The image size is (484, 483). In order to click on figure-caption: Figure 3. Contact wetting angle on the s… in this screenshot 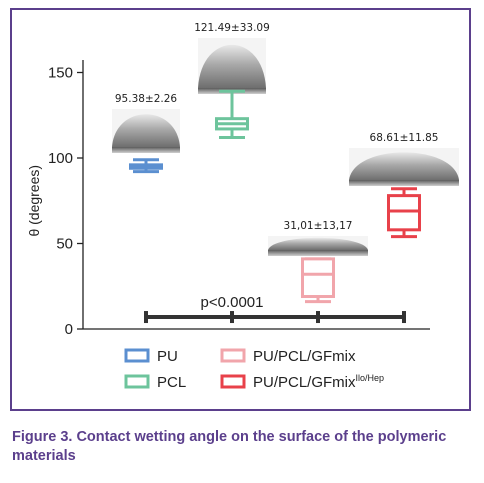, I will do `click(229, 446)`.